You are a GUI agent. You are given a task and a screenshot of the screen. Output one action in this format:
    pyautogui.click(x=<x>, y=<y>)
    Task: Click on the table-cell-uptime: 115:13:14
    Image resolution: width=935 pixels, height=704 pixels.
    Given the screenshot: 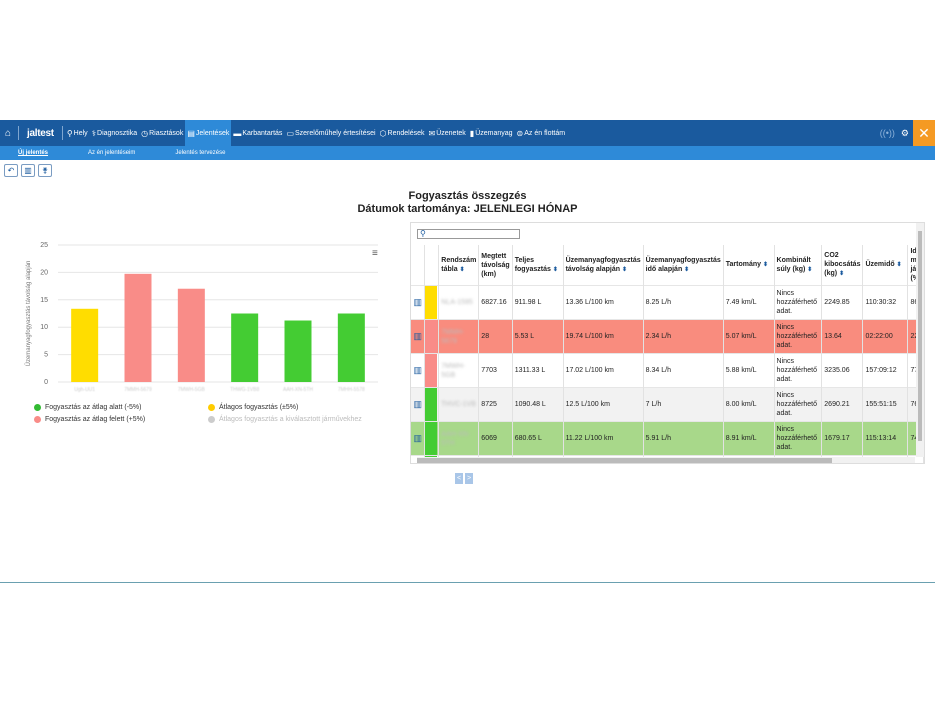 What is the action you would take?
    pyautogui.click(x=885, y=438)
    